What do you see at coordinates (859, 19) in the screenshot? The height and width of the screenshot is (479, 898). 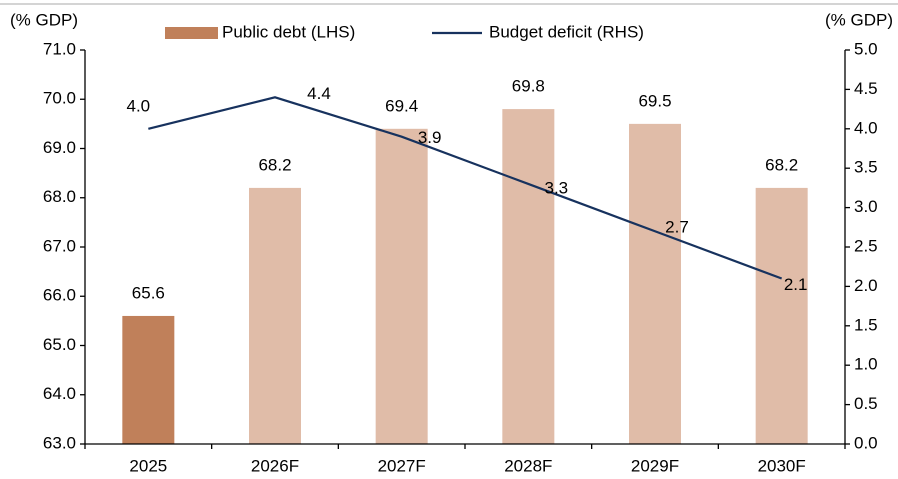 I see `y2-axis-label: (% GDP)` at bounding box center [859, 19].